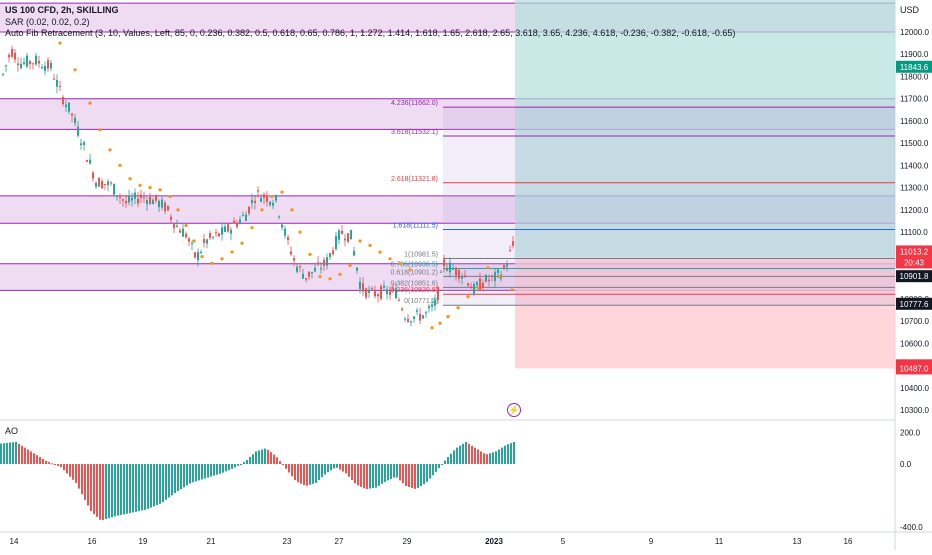 The width and height of the screenshot is (932, 555). I want to click on y-tick-label: 10300.0, so click(914, 410).